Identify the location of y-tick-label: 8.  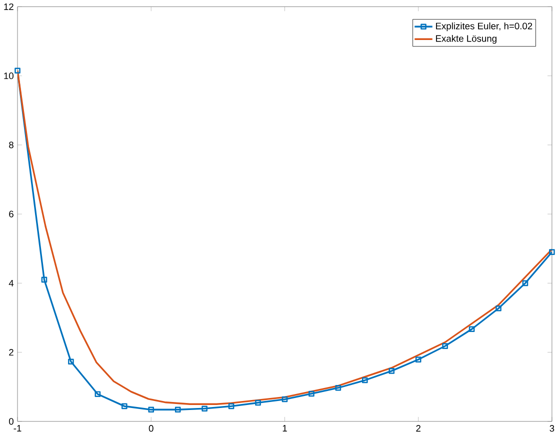
(11, 145).